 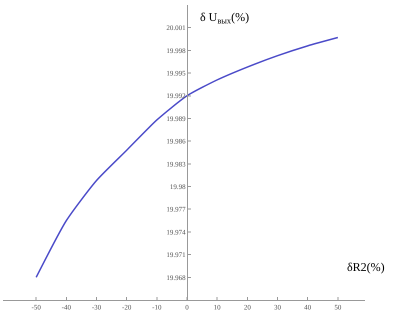 I want to click on y-axis-title: δ U$_{вых}$(%), so click(x=225, y=18).